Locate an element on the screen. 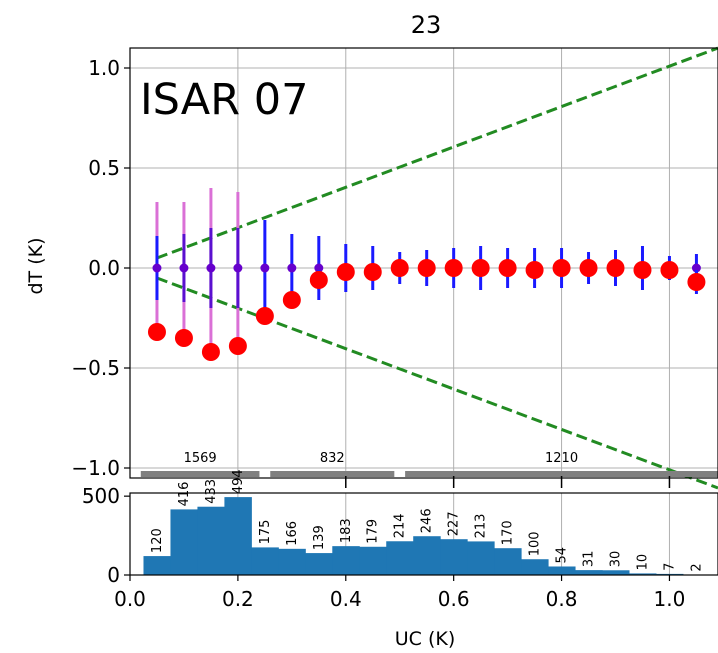 Image resolution: width=718 pixels, height=653 pixels. hist-bar-label: 494 is located at coordinates (238, 481).